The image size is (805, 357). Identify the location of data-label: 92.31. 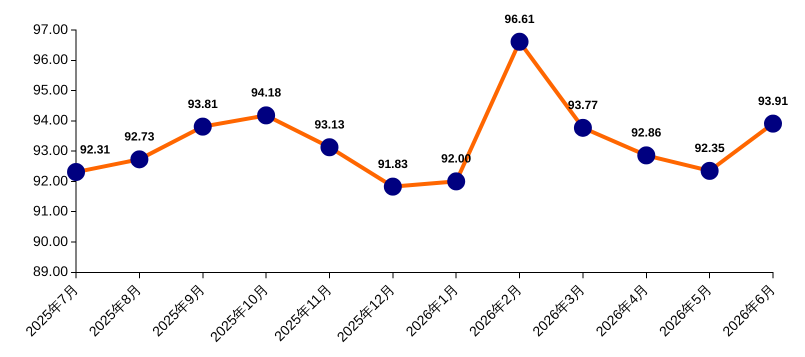
(95, 149).